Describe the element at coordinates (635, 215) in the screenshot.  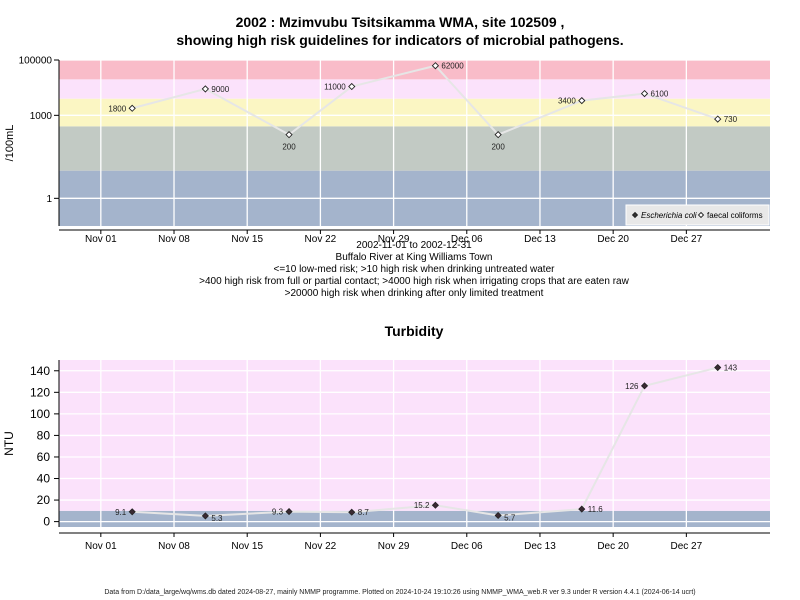
I see `legend-marker-e-coli` at that location.